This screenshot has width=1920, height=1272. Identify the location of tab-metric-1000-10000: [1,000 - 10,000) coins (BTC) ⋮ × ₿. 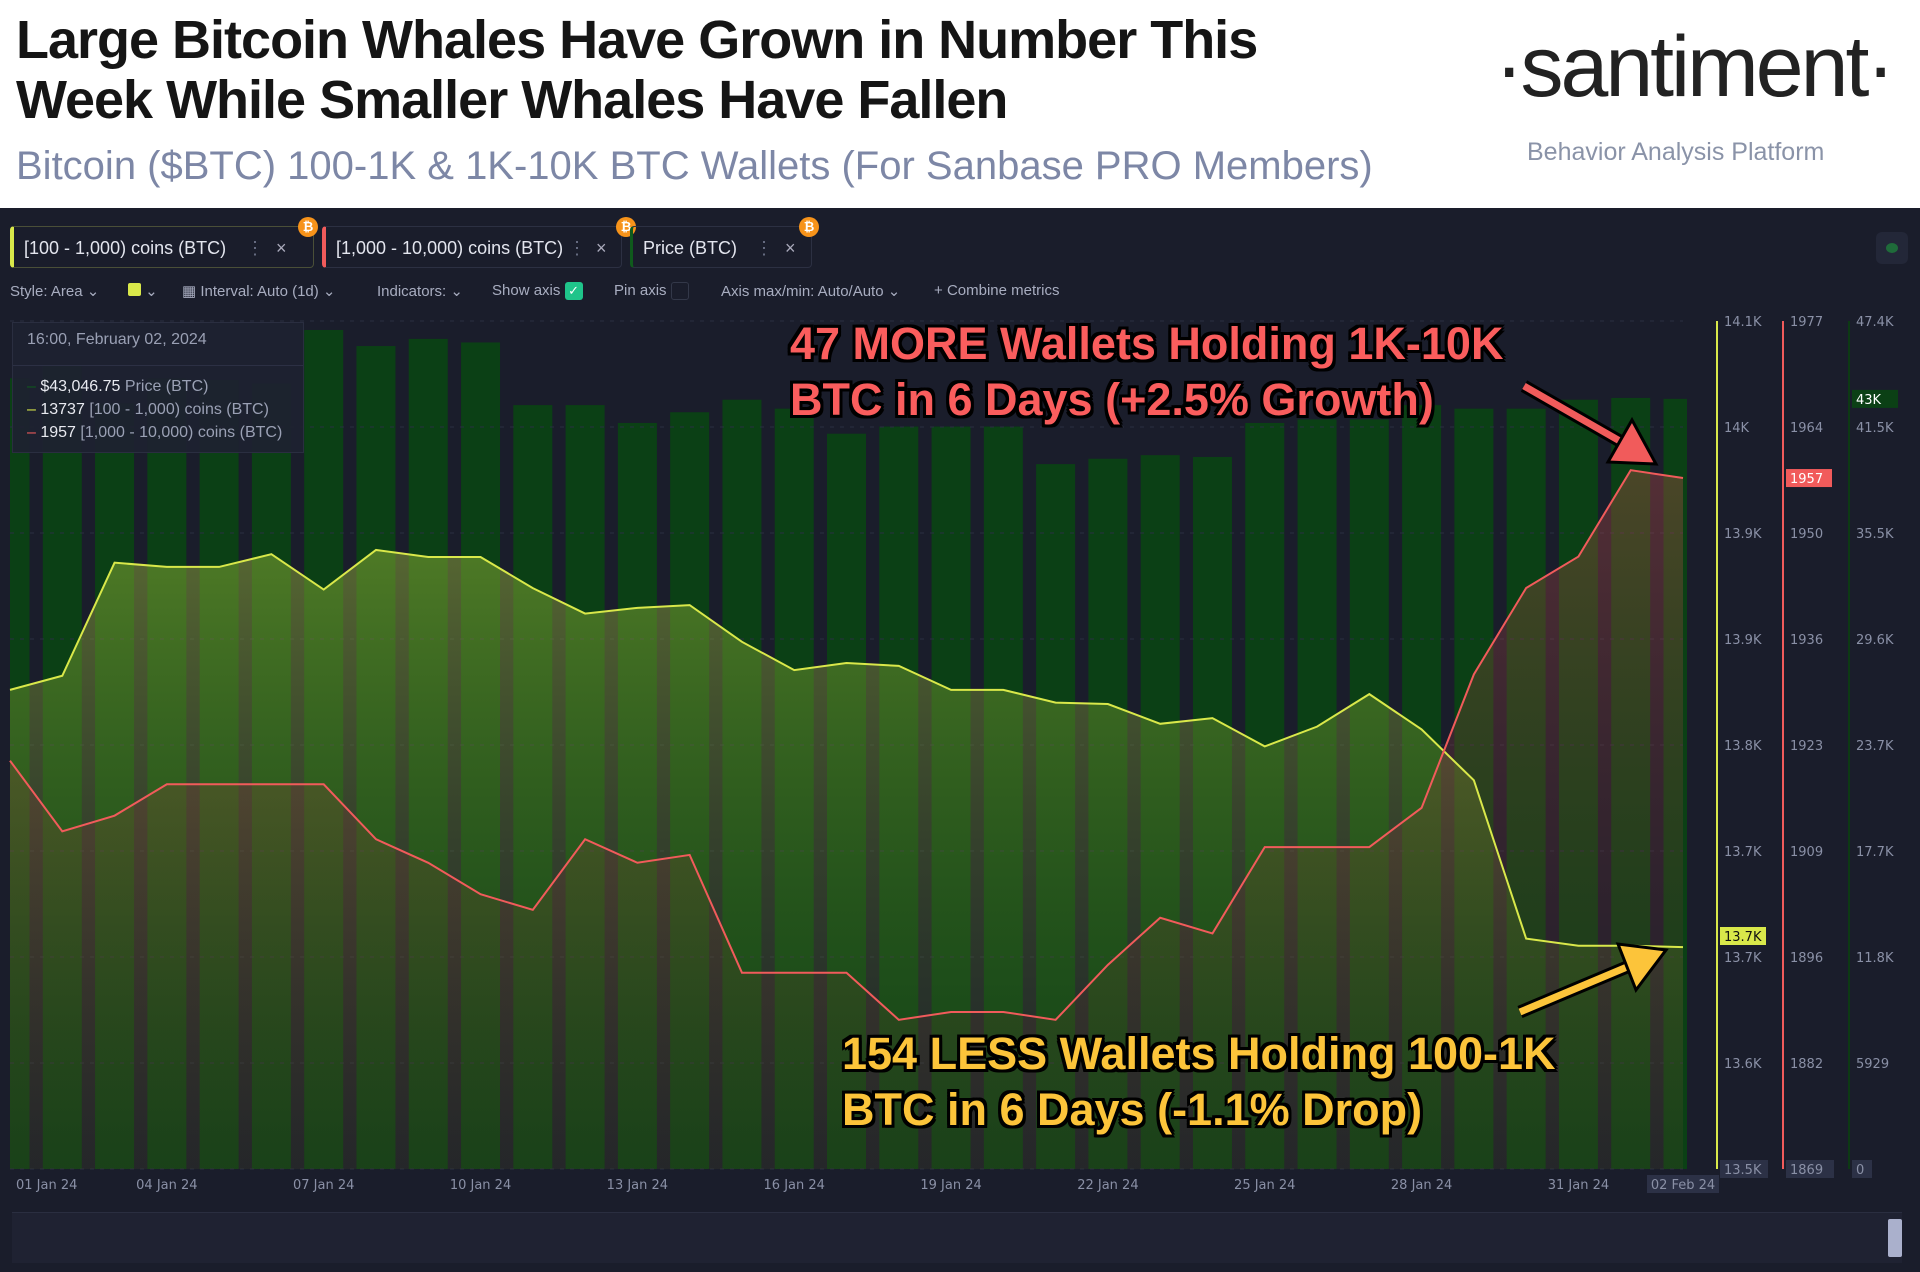
(479, 242).